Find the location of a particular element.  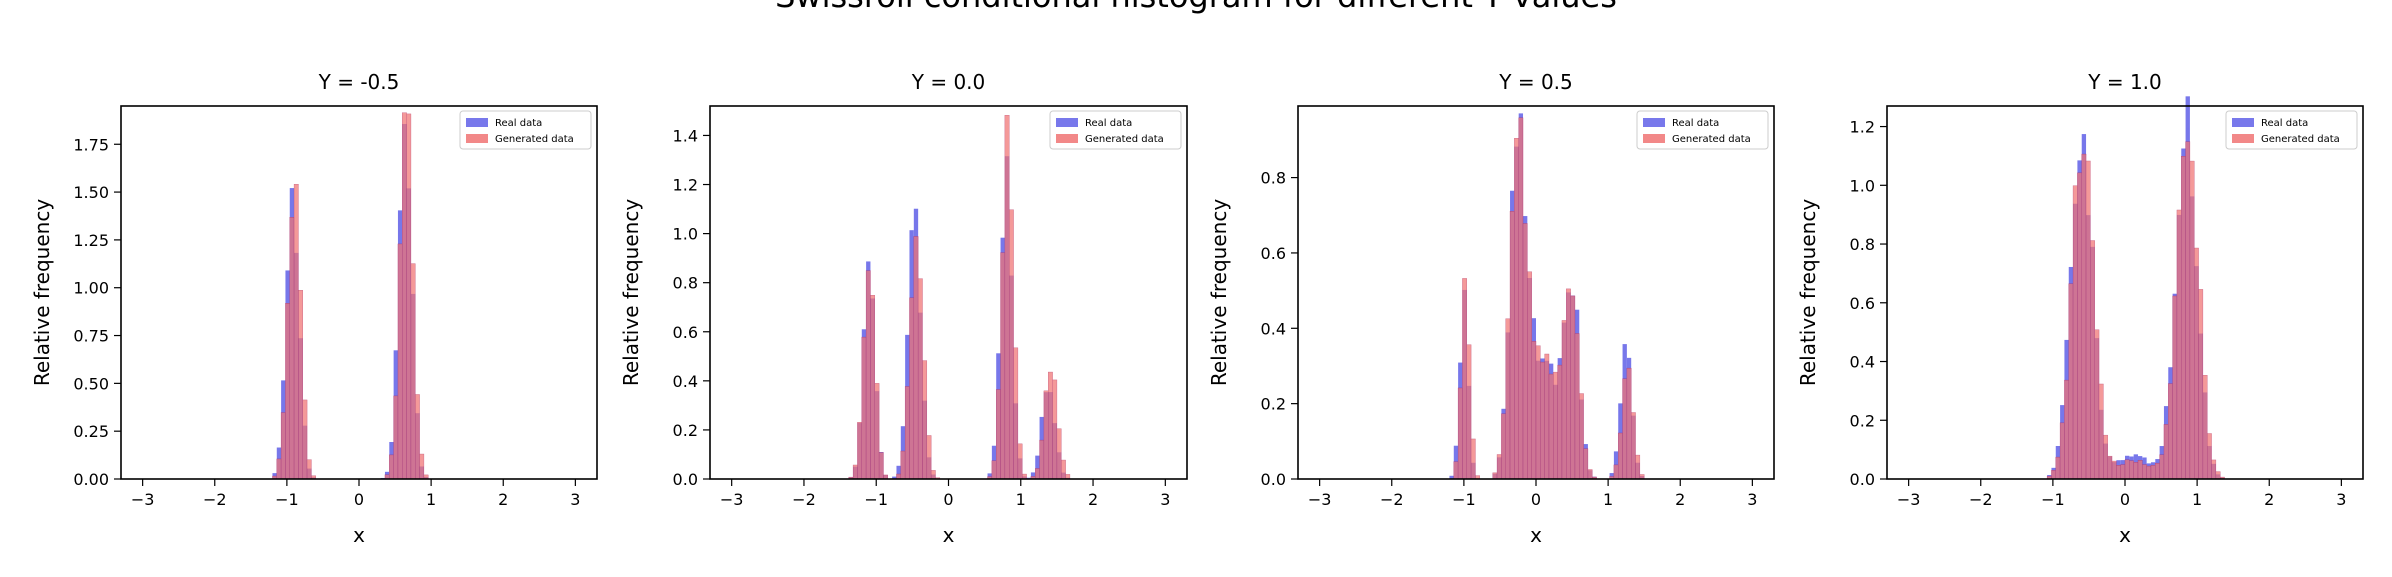

legend-swatch-generated is located at coordinates (1067, 138).